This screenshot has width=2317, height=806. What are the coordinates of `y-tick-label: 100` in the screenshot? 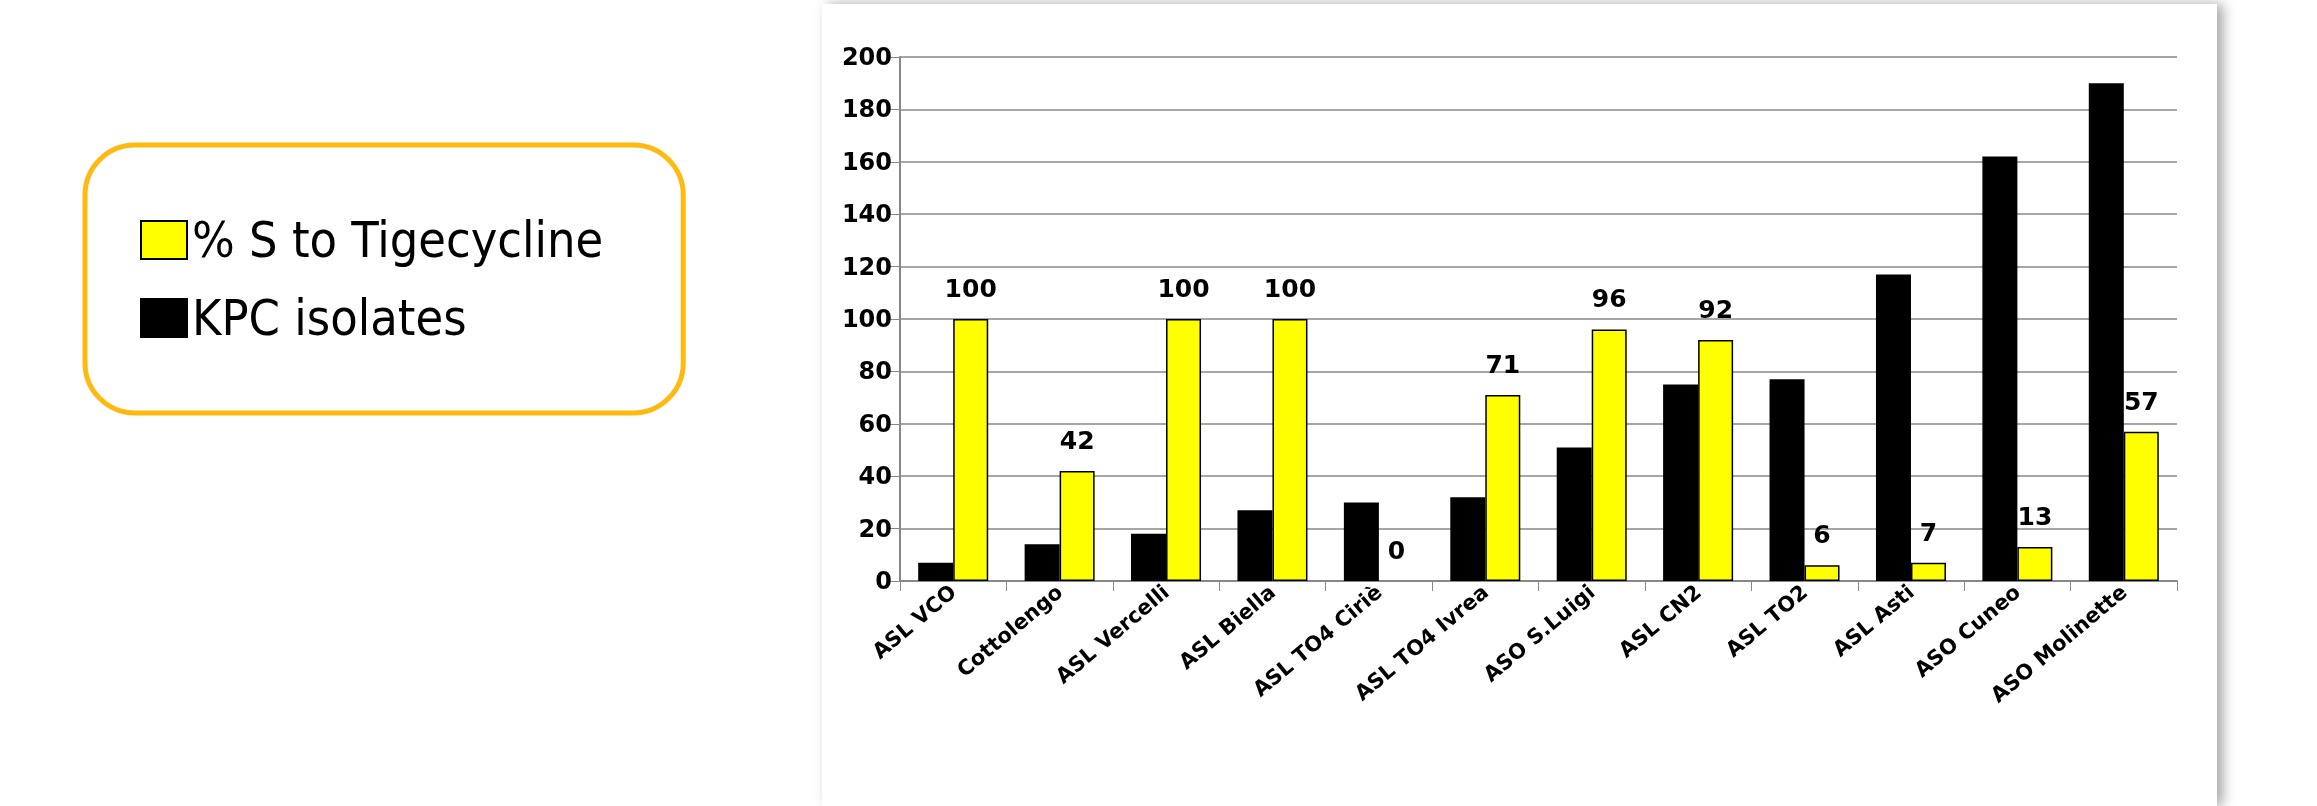 It's located at (866, 319).